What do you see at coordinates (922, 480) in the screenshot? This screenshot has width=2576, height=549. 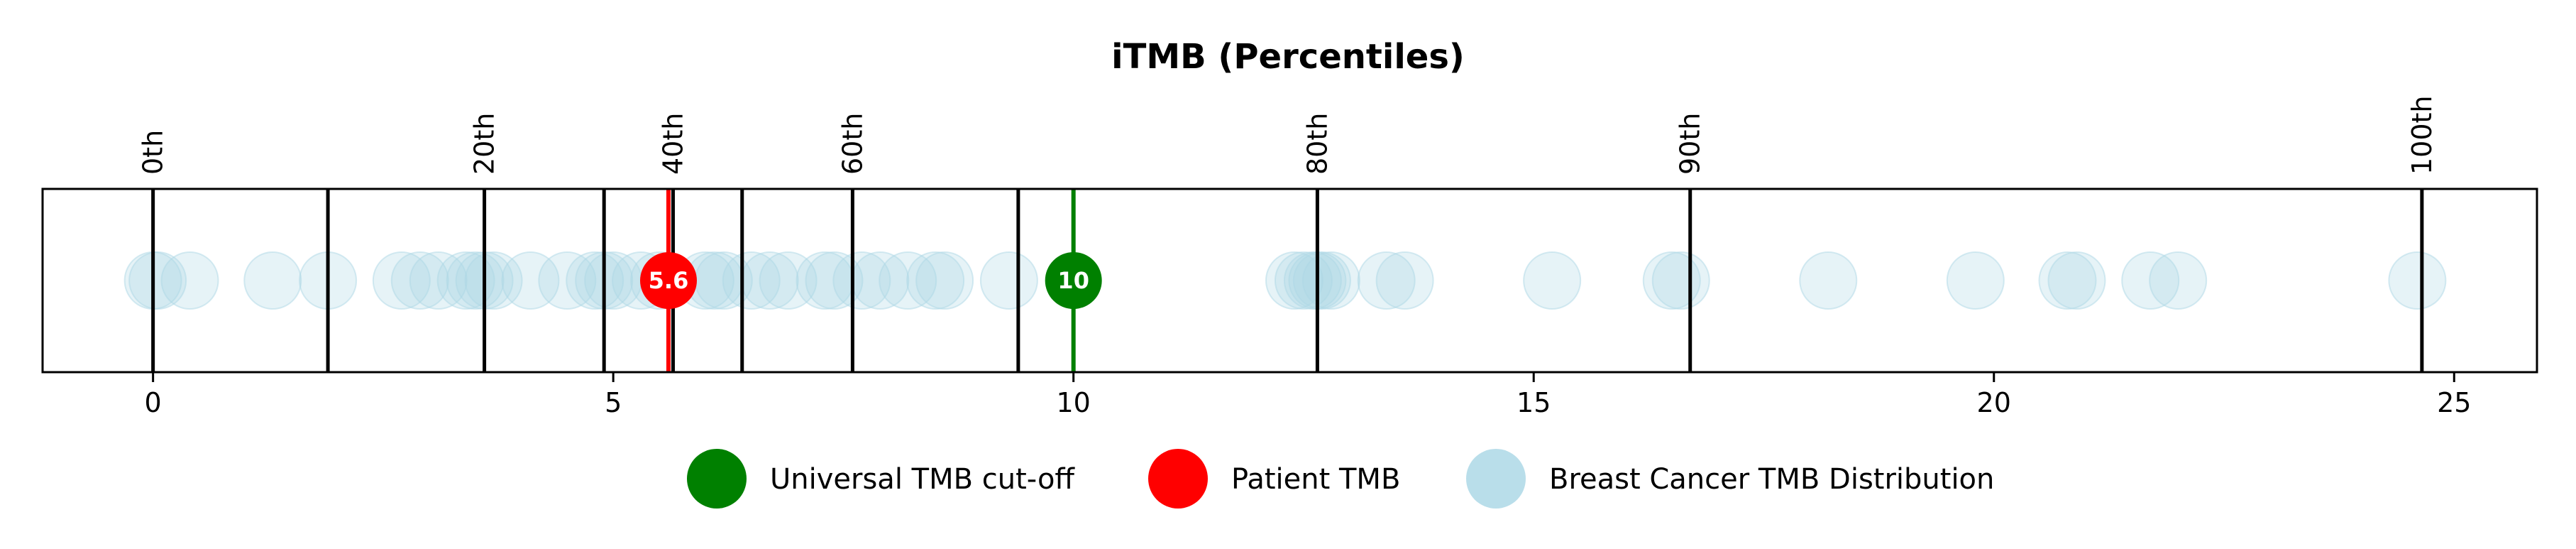 I see `legend-label: Universal TMB cut-off` at bounding box center [922, 480].